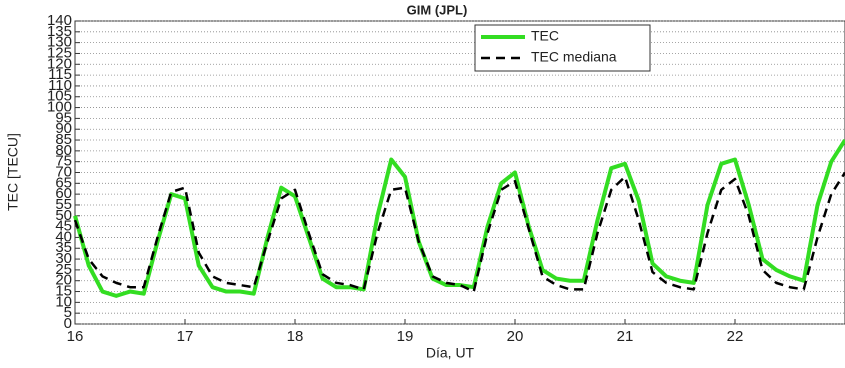 This screenshot has width=845, height=368. I want to click on y-tick-label: 85, so click(63, 139).